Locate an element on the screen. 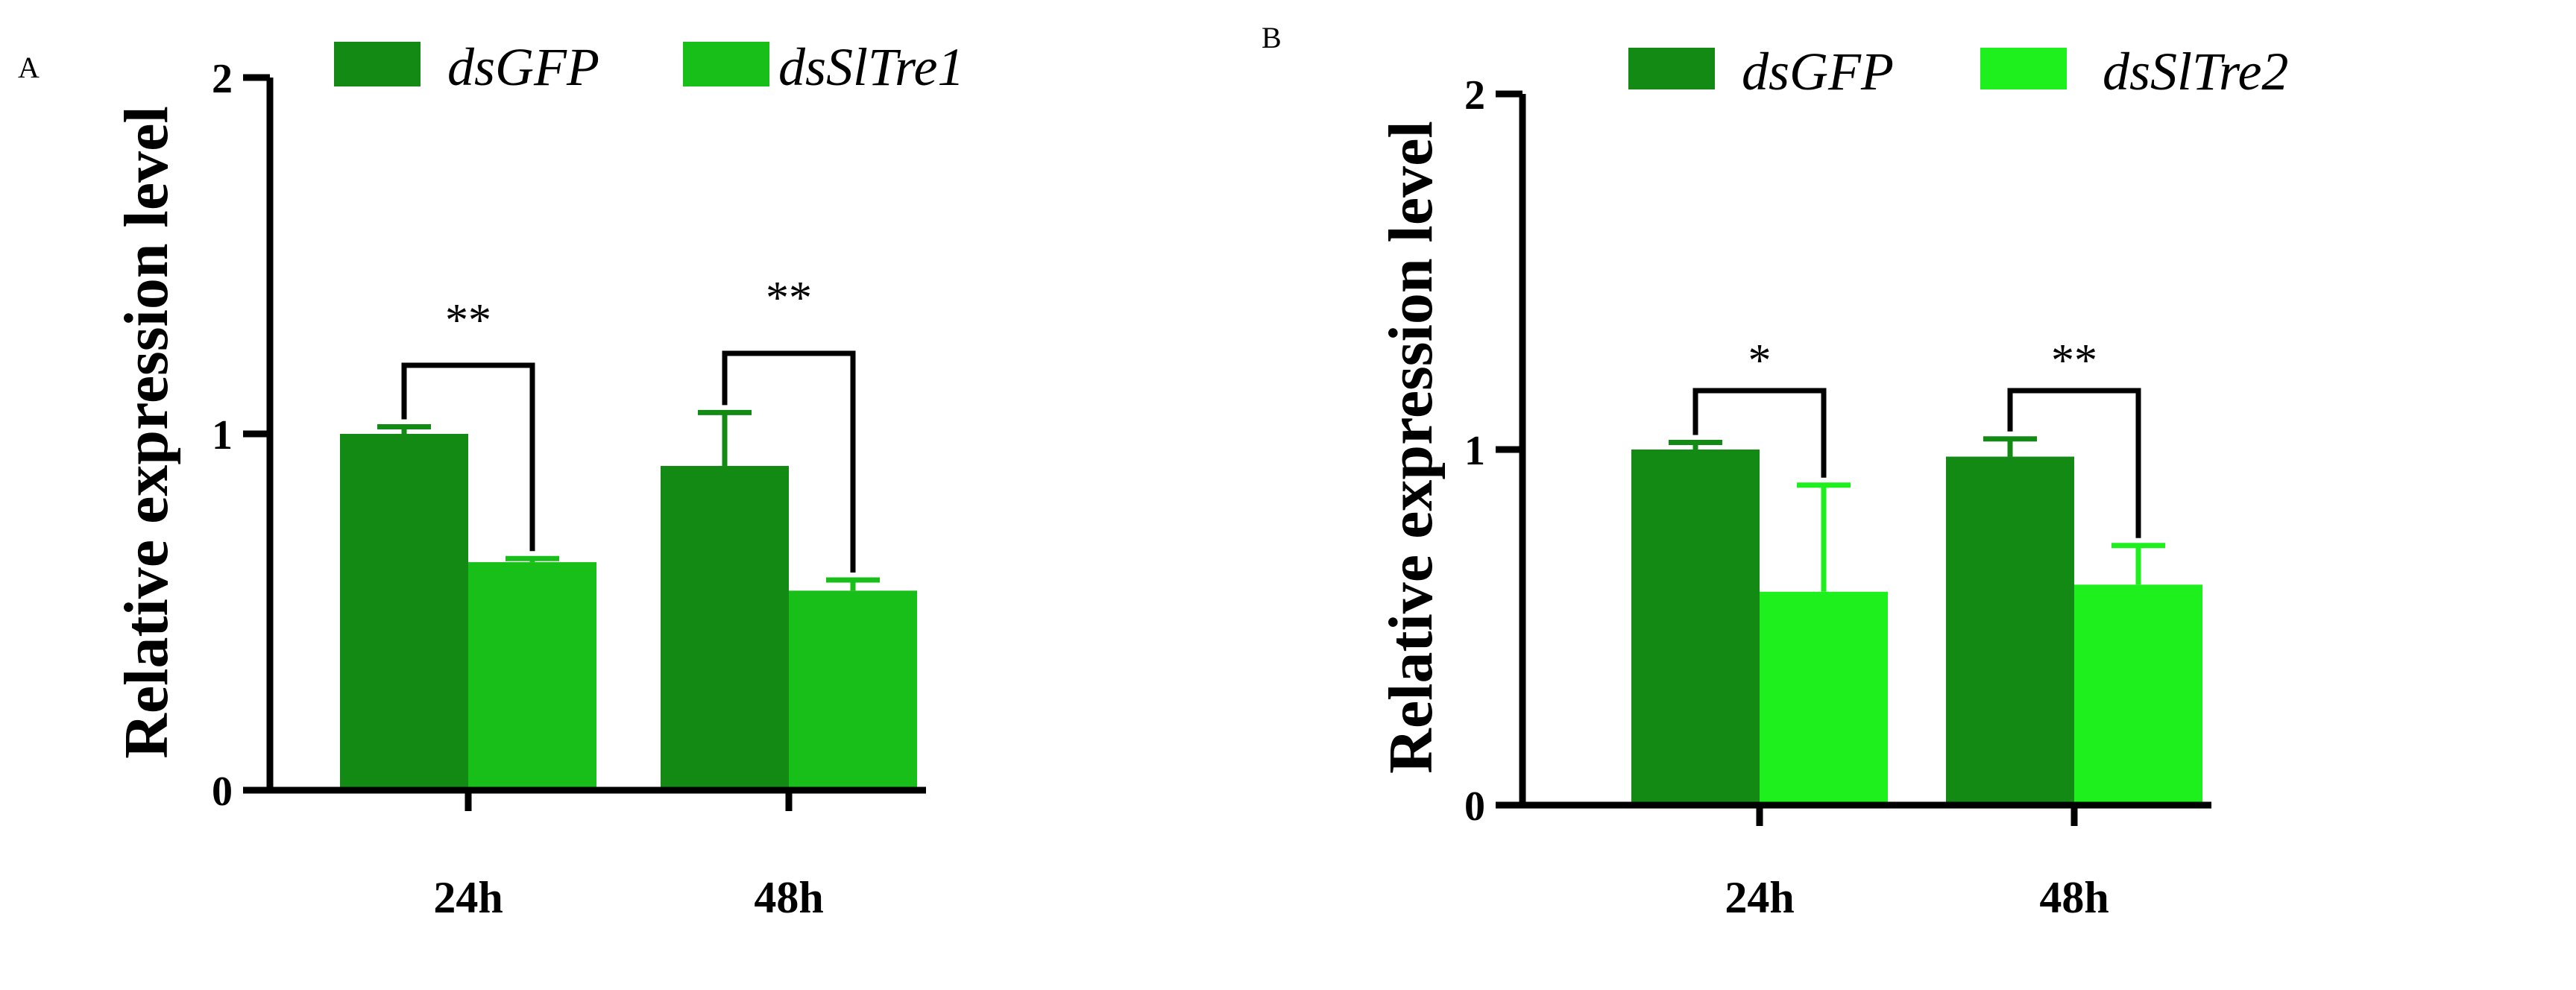 Image resolution: width=2576 pixels, height=990 pixels. panel-label: A is located at coordinates (29, 67).